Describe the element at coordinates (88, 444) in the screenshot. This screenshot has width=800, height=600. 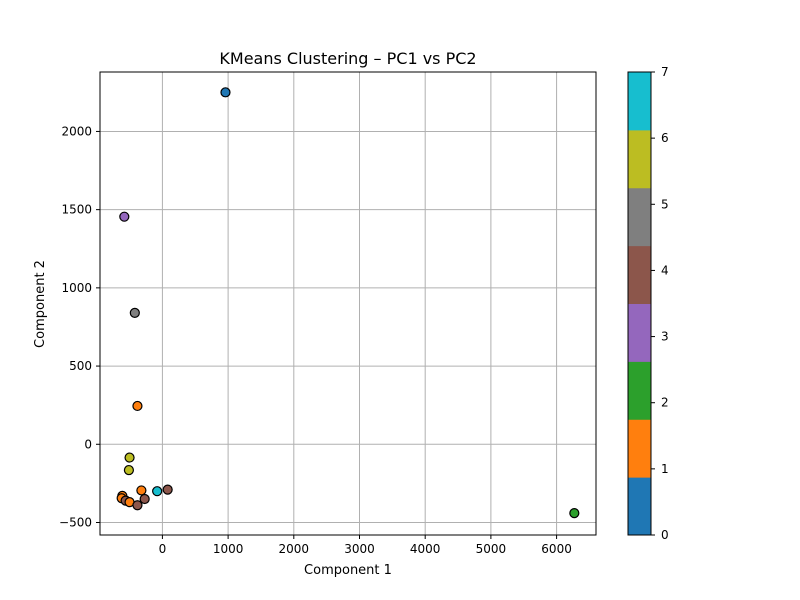
I see `y-tick-label: 0` at that location.